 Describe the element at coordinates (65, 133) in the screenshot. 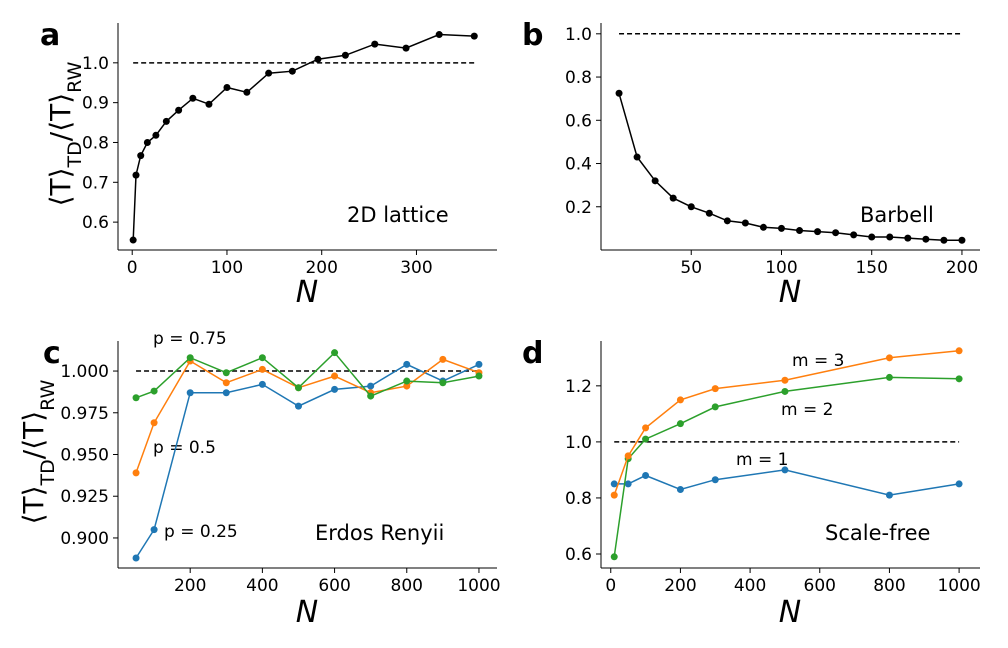

I see `panel-a-ylabel: ⟨T⟩TD/⟨T⟩RW` at that location.